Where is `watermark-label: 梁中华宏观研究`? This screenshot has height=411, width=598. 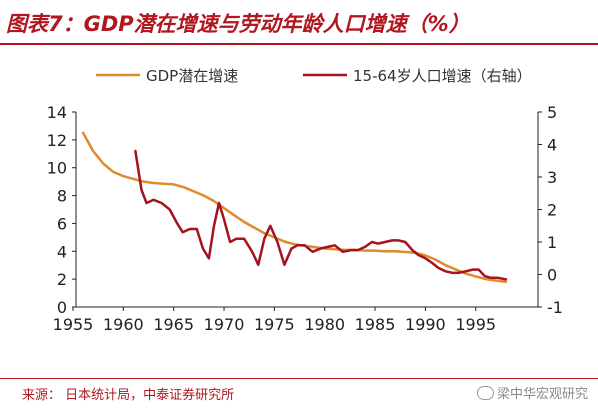
watermark-label: 梁中华宏观研究 is located at coordinates (542, 394).